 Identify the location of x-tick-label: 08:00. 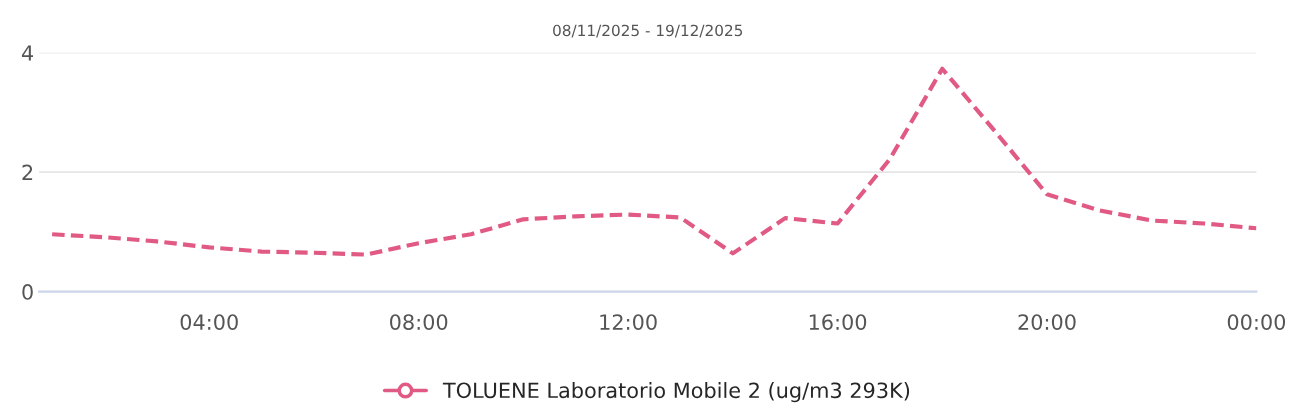
(419, 322).